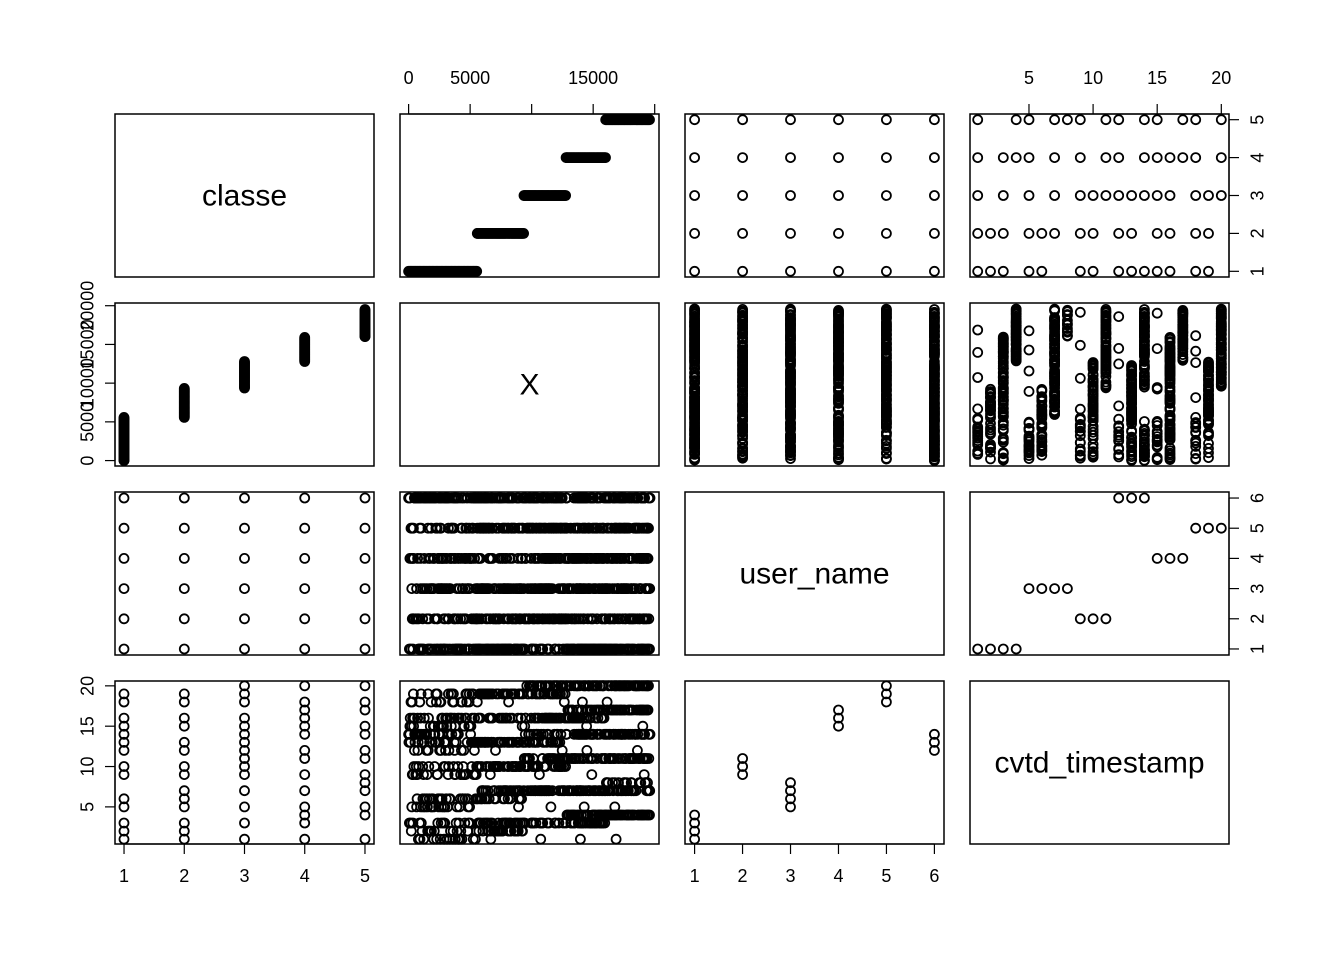  I want to click on variable-label-cvtd_timestamp: cvtd_timestamp, so click(1099, 763).